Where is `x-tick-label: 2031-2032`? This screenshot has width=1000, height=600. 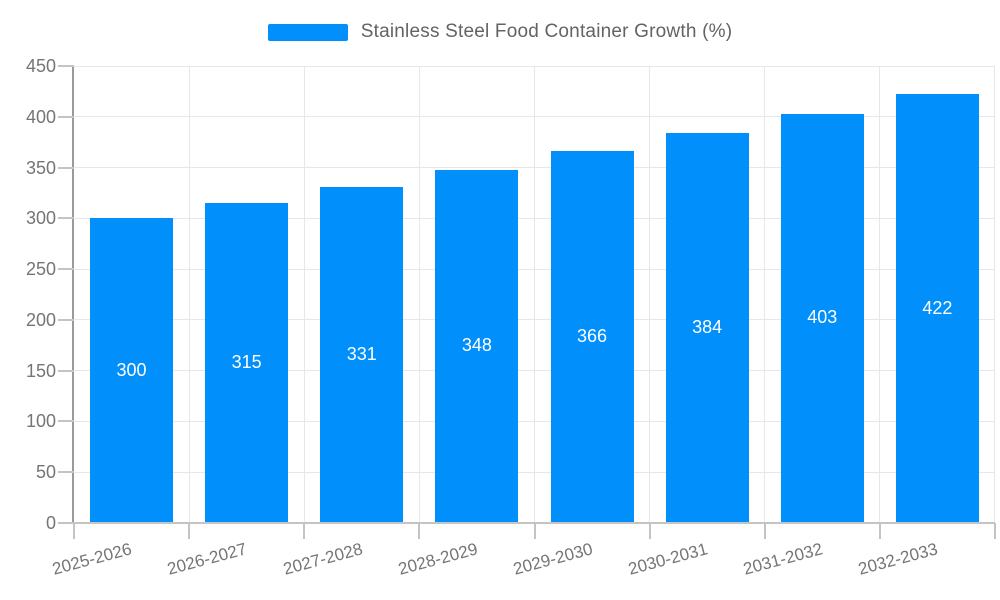 x-tick-label: 2031-2032 is located at coordinates (783, 559).